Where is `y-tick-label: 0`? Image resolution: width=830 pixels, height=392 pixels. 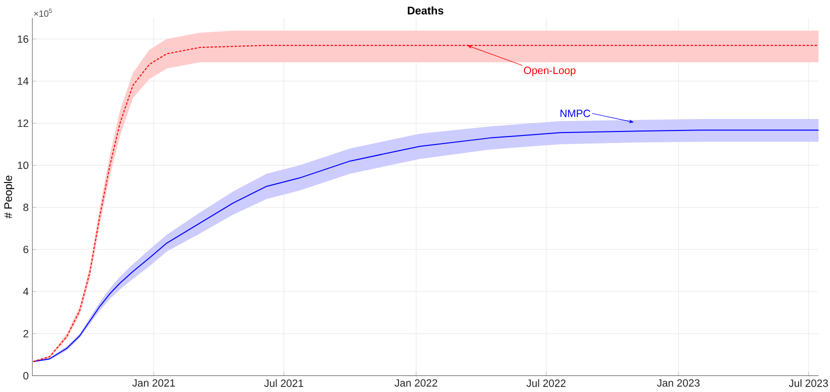 y-tick-label: 0 is located at coordinates (25, 376).